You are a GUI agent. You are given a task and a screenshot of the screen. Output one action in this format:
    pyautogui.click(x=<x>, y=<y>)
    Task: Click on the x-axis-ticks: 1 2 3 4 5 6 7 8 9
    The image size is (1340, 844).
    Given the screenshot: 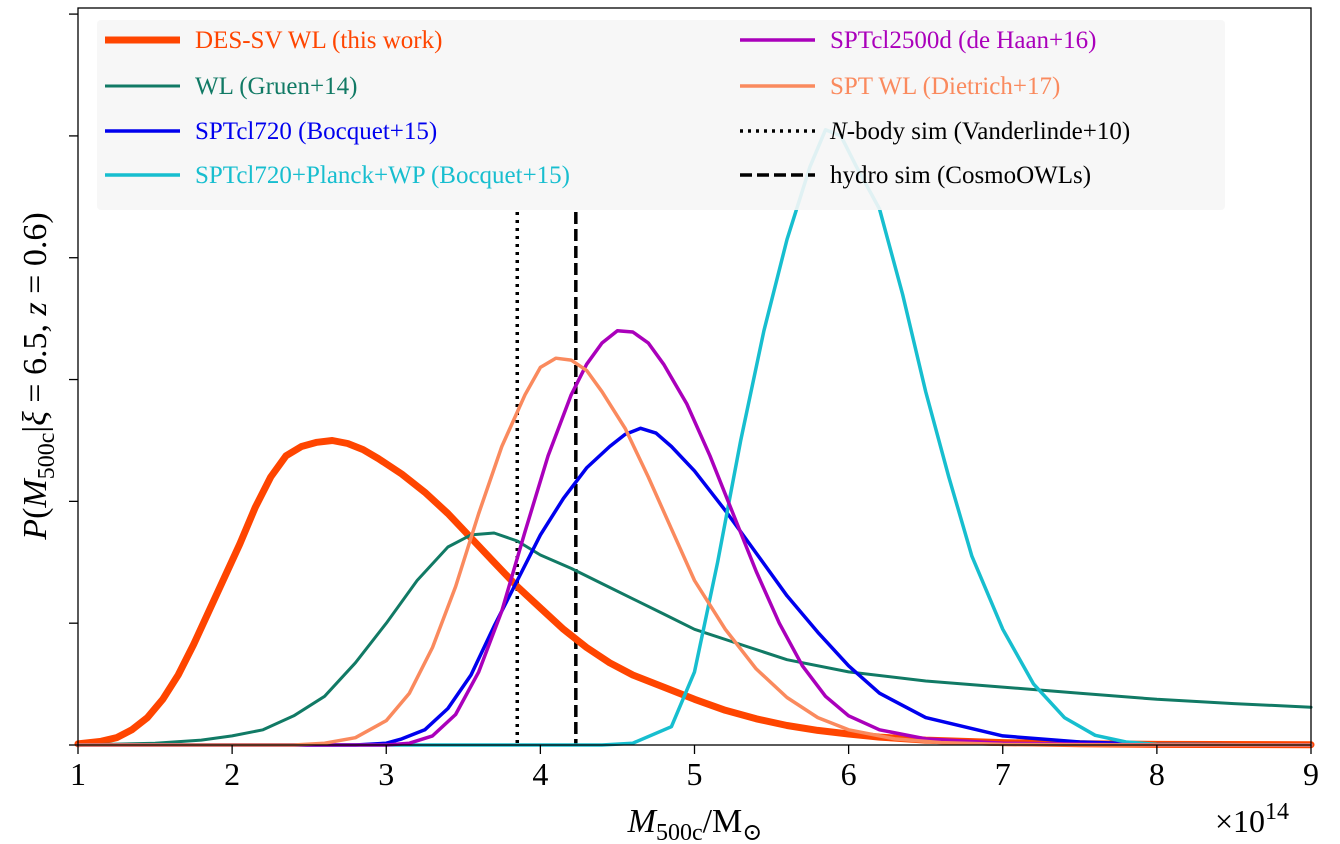 What is the action you would take?
    pyautogui.click(x=694, y=768)
    